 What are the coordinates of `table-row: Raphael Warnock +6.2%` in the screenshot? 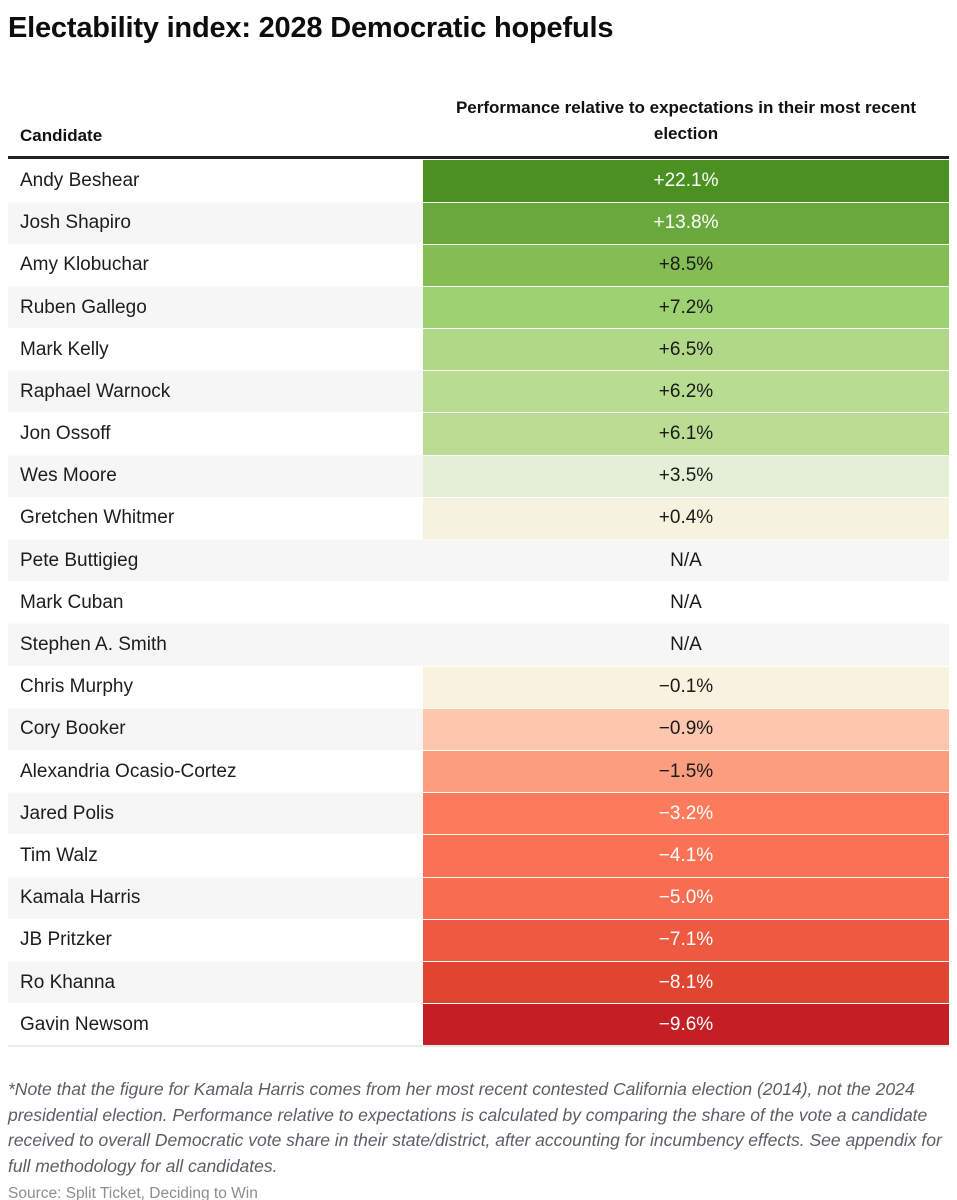 It's located at (478, 391).